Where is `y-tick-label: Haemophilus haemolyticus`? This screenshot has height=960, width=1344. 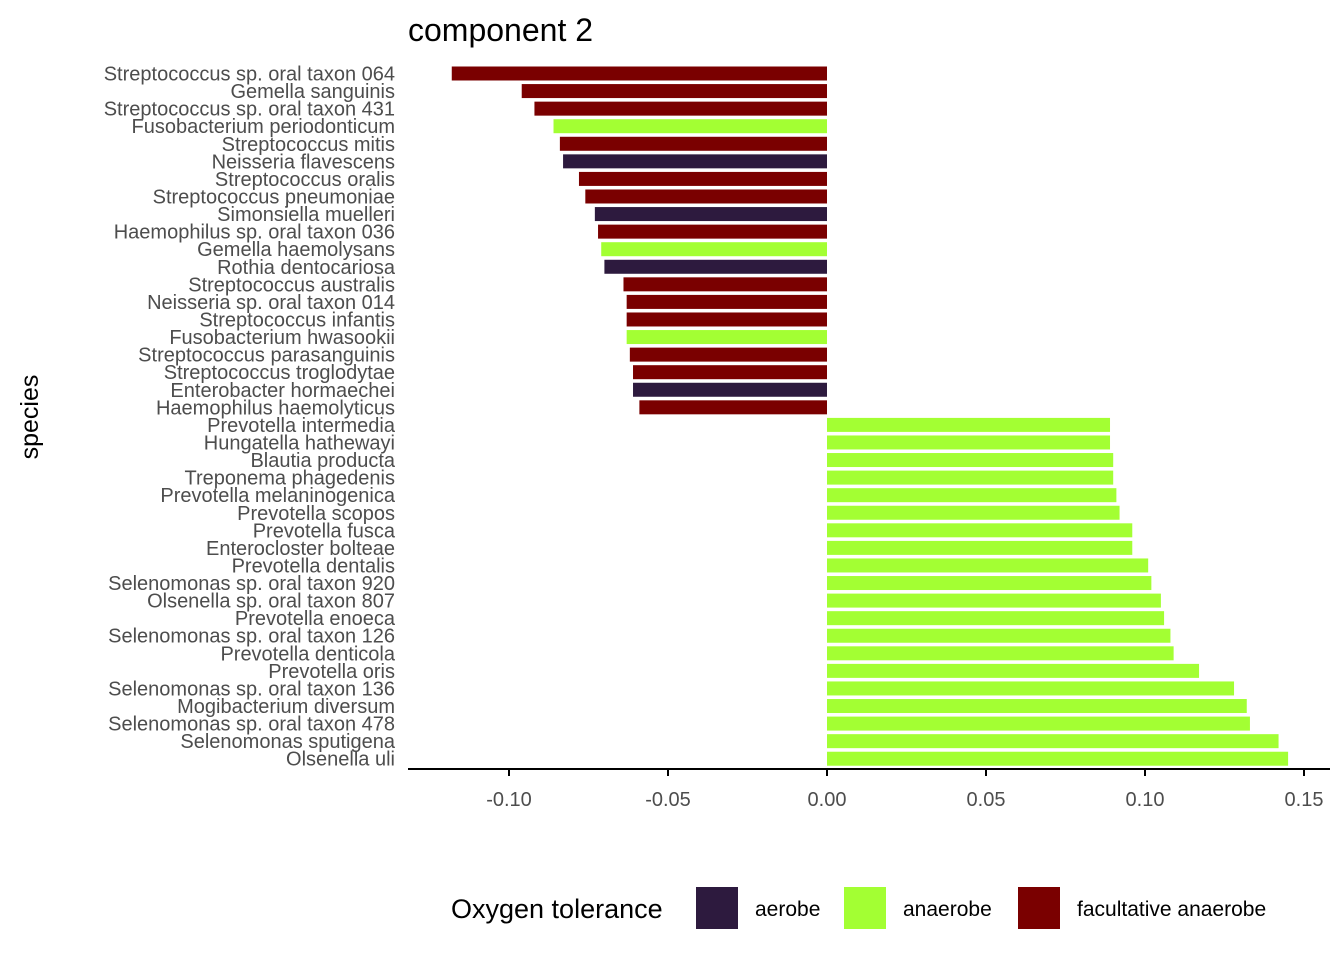
y-tick-label: Haemophilus haemolyticus is located at coordinates (275, 408).